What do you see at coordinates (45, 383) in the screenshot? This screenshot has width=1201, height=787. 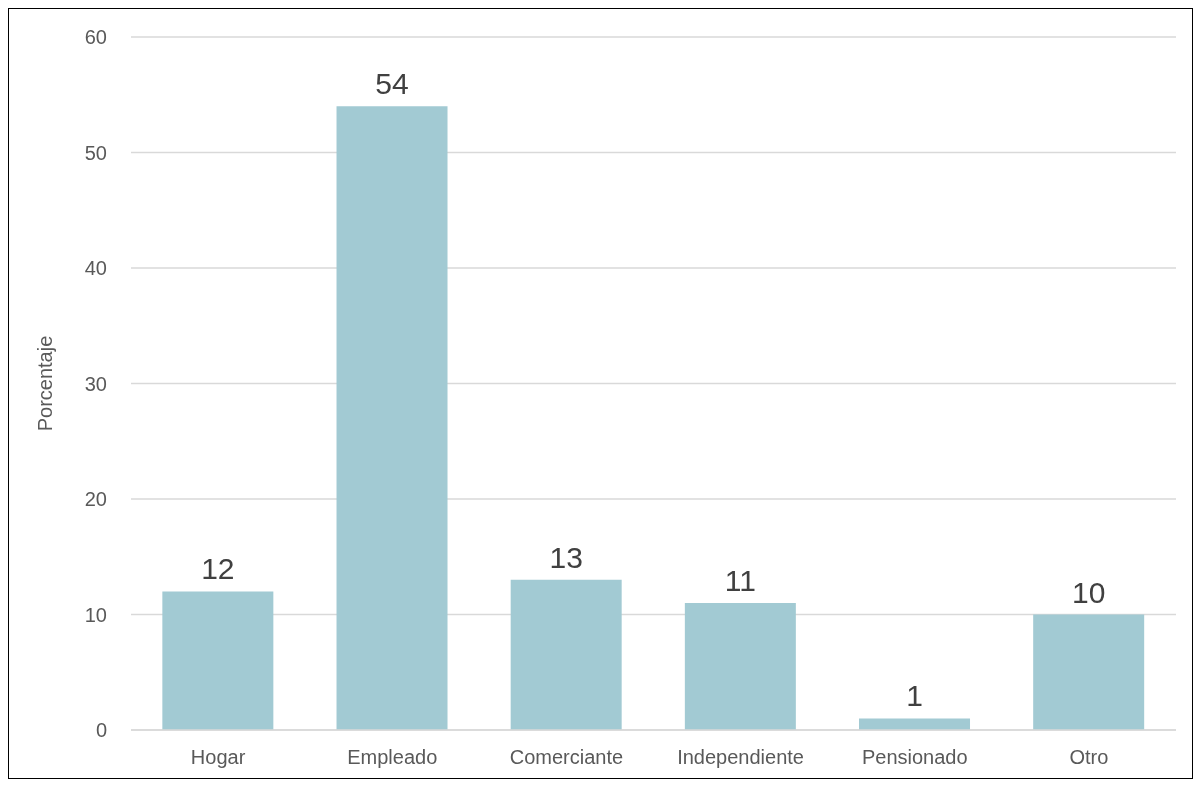 I see `y-axis-title: Porcentaje` at bounding box center [45, 383].